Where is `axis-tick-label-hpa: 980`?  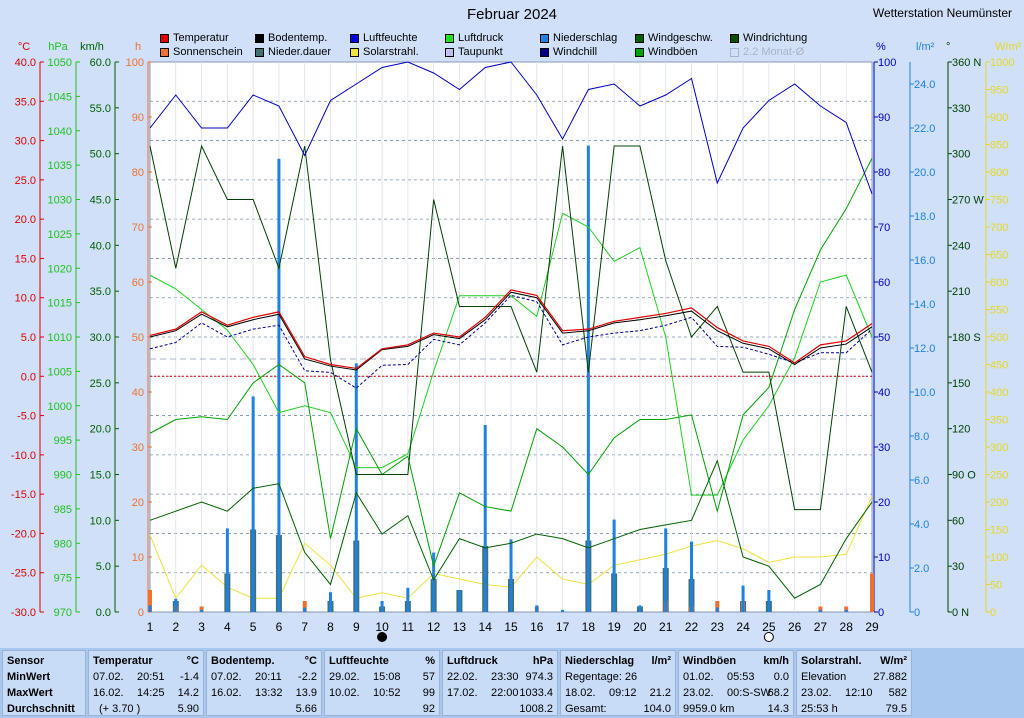
axis-tick-label-hpa: 980 is located at coordinates (63, 544).